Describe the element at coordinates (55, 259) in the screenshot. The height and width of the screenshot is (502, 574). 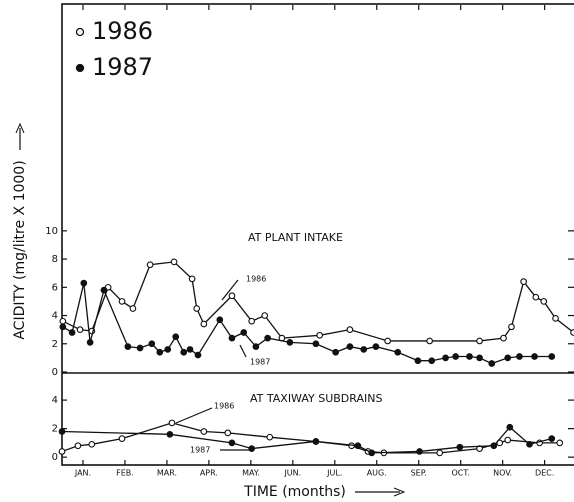
I see `y-tick-label: 8` at that location.